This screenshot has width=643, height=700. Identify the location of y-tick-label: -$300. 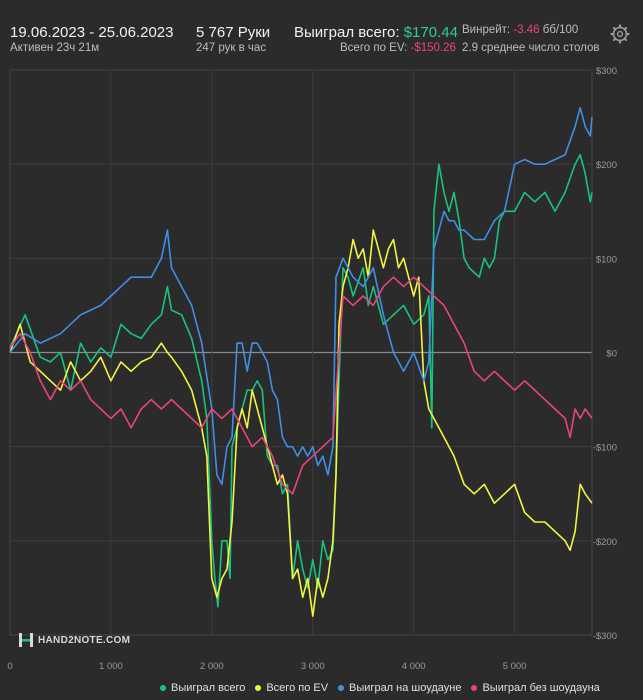
(605, 636).